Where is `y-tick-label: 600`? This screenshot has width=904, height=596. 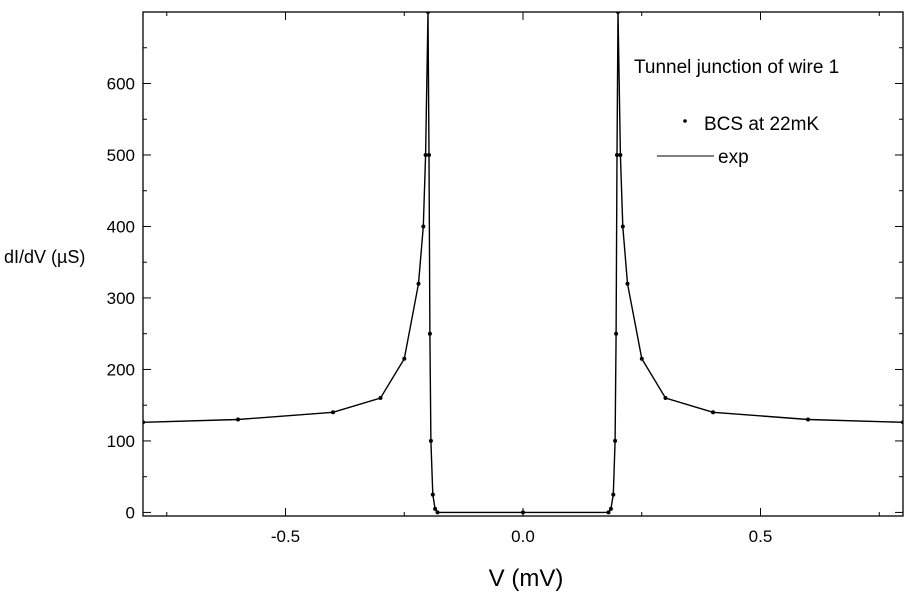 y-tick-label: 600 is located at coordinates (121, 83).